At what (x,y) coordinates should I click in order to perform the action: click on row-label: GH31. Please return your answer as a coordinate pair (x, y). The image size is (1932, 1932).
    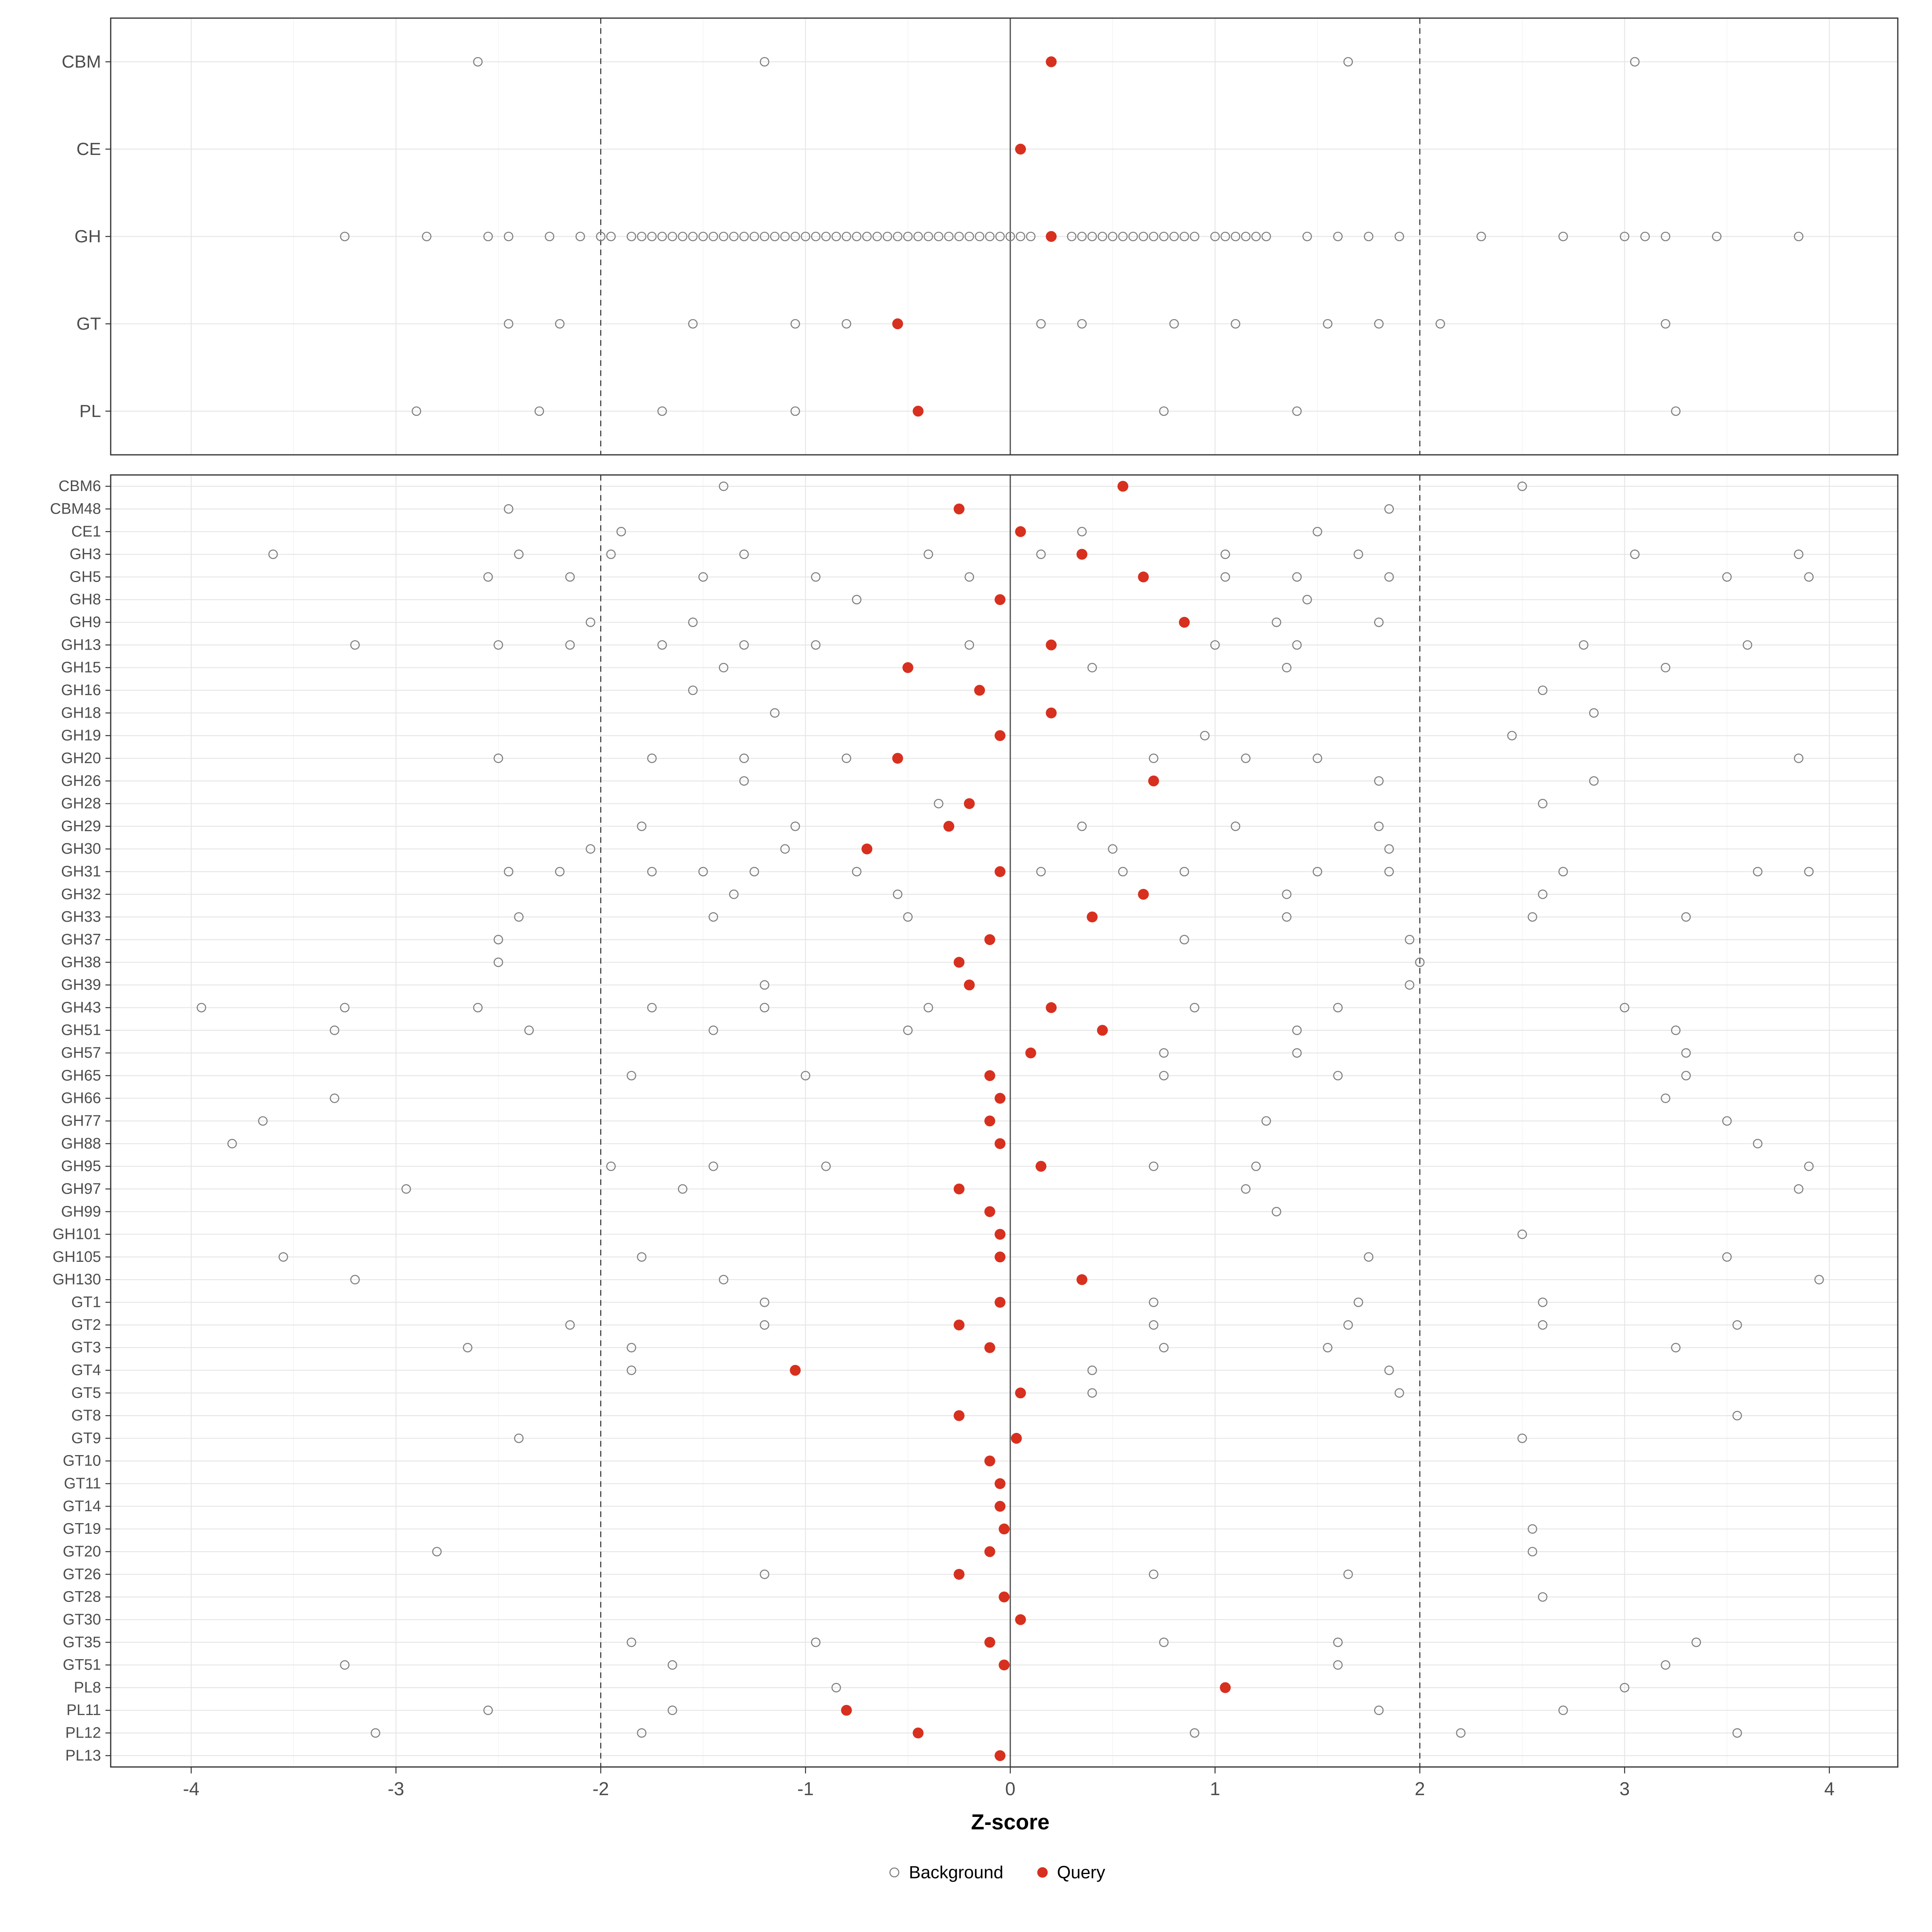
    Looking at the image, I should click on (81, 871).